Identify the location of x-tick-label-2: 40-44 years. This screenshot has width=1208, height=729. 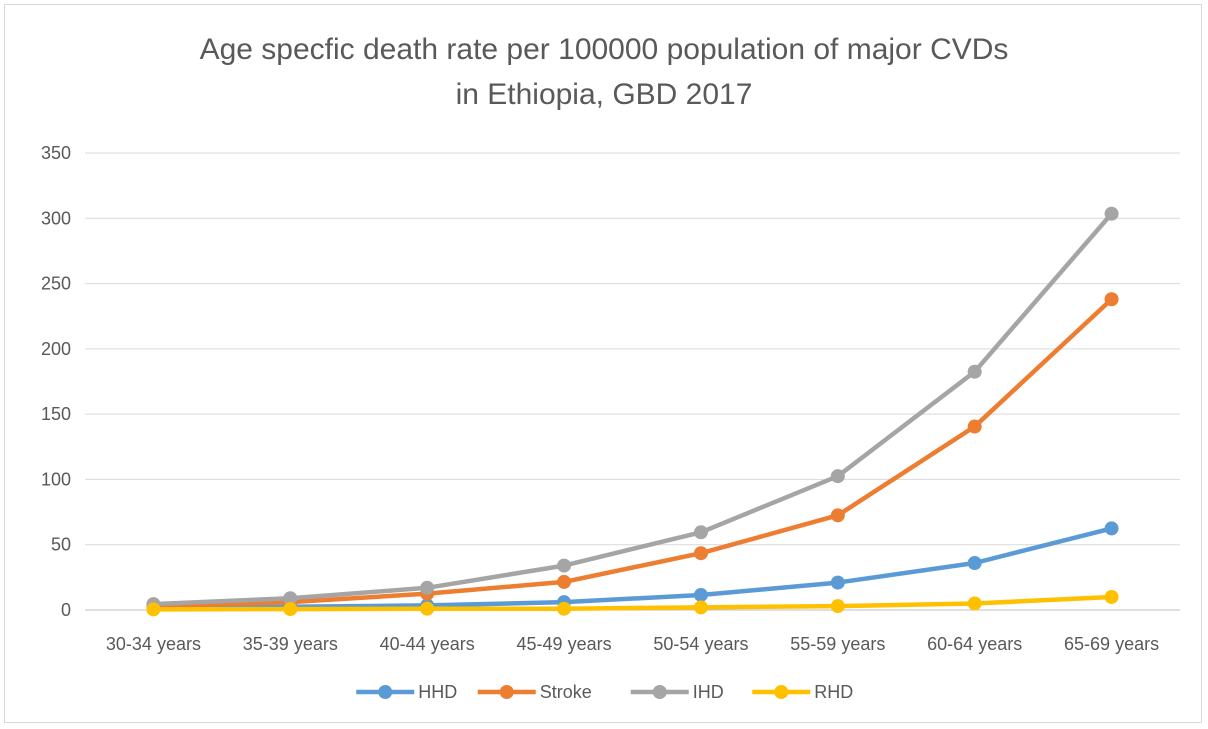
(427, 644).